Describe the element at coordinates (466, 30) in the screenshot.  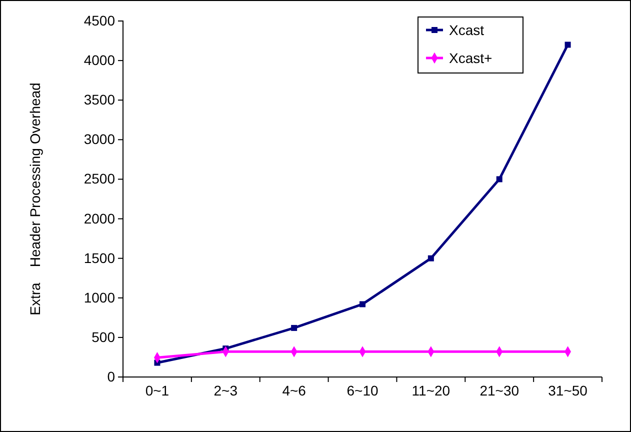
I see `legend-label: Xcast` at that location.